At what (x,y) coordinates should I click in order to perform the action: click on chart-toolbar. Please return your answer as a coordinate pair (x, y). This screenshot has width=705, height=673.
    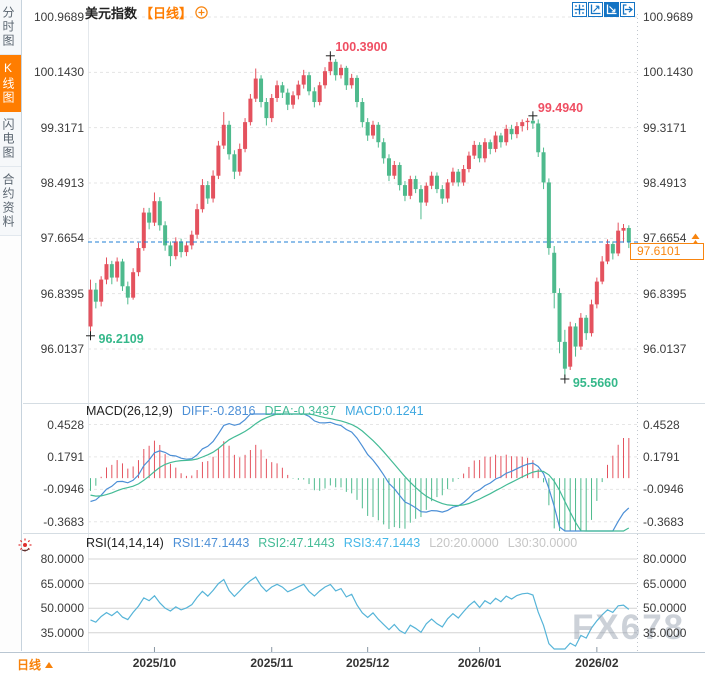
    Looking at the image, I should click on (603, 9).